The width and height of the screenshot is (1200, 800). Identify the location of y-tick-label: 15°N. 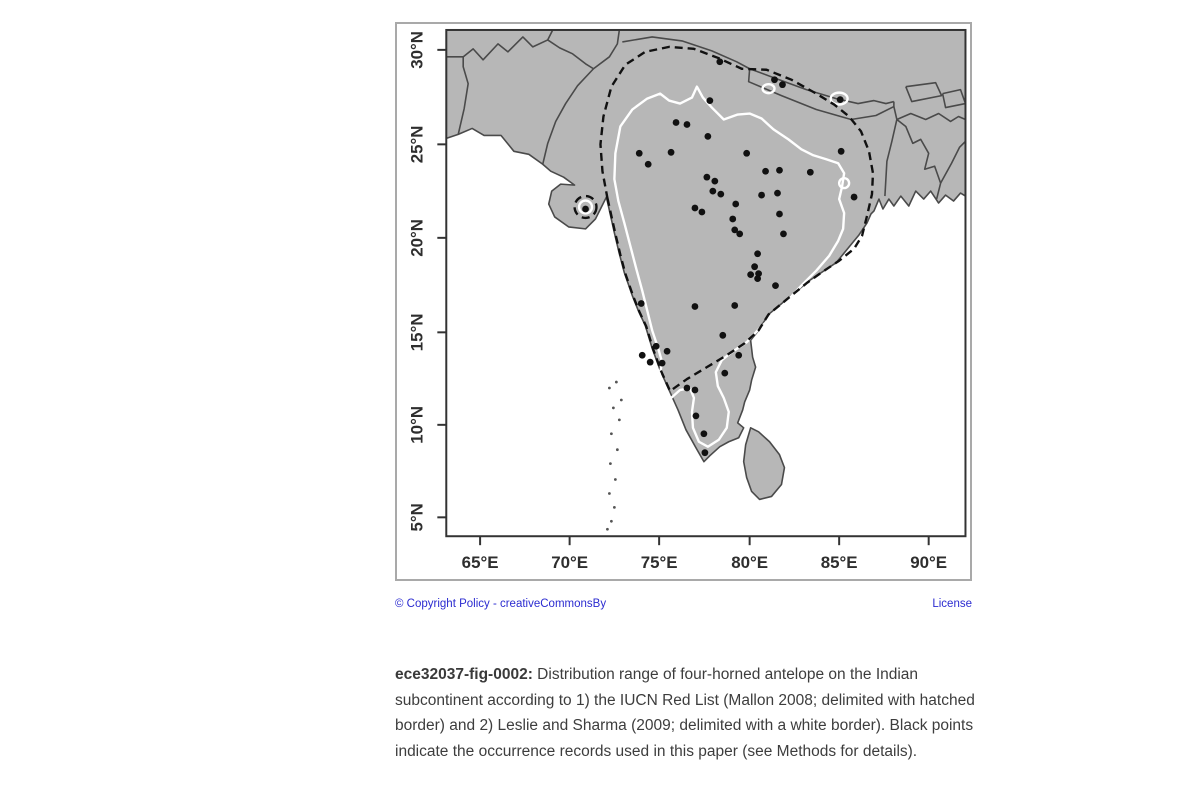
(416, 332).